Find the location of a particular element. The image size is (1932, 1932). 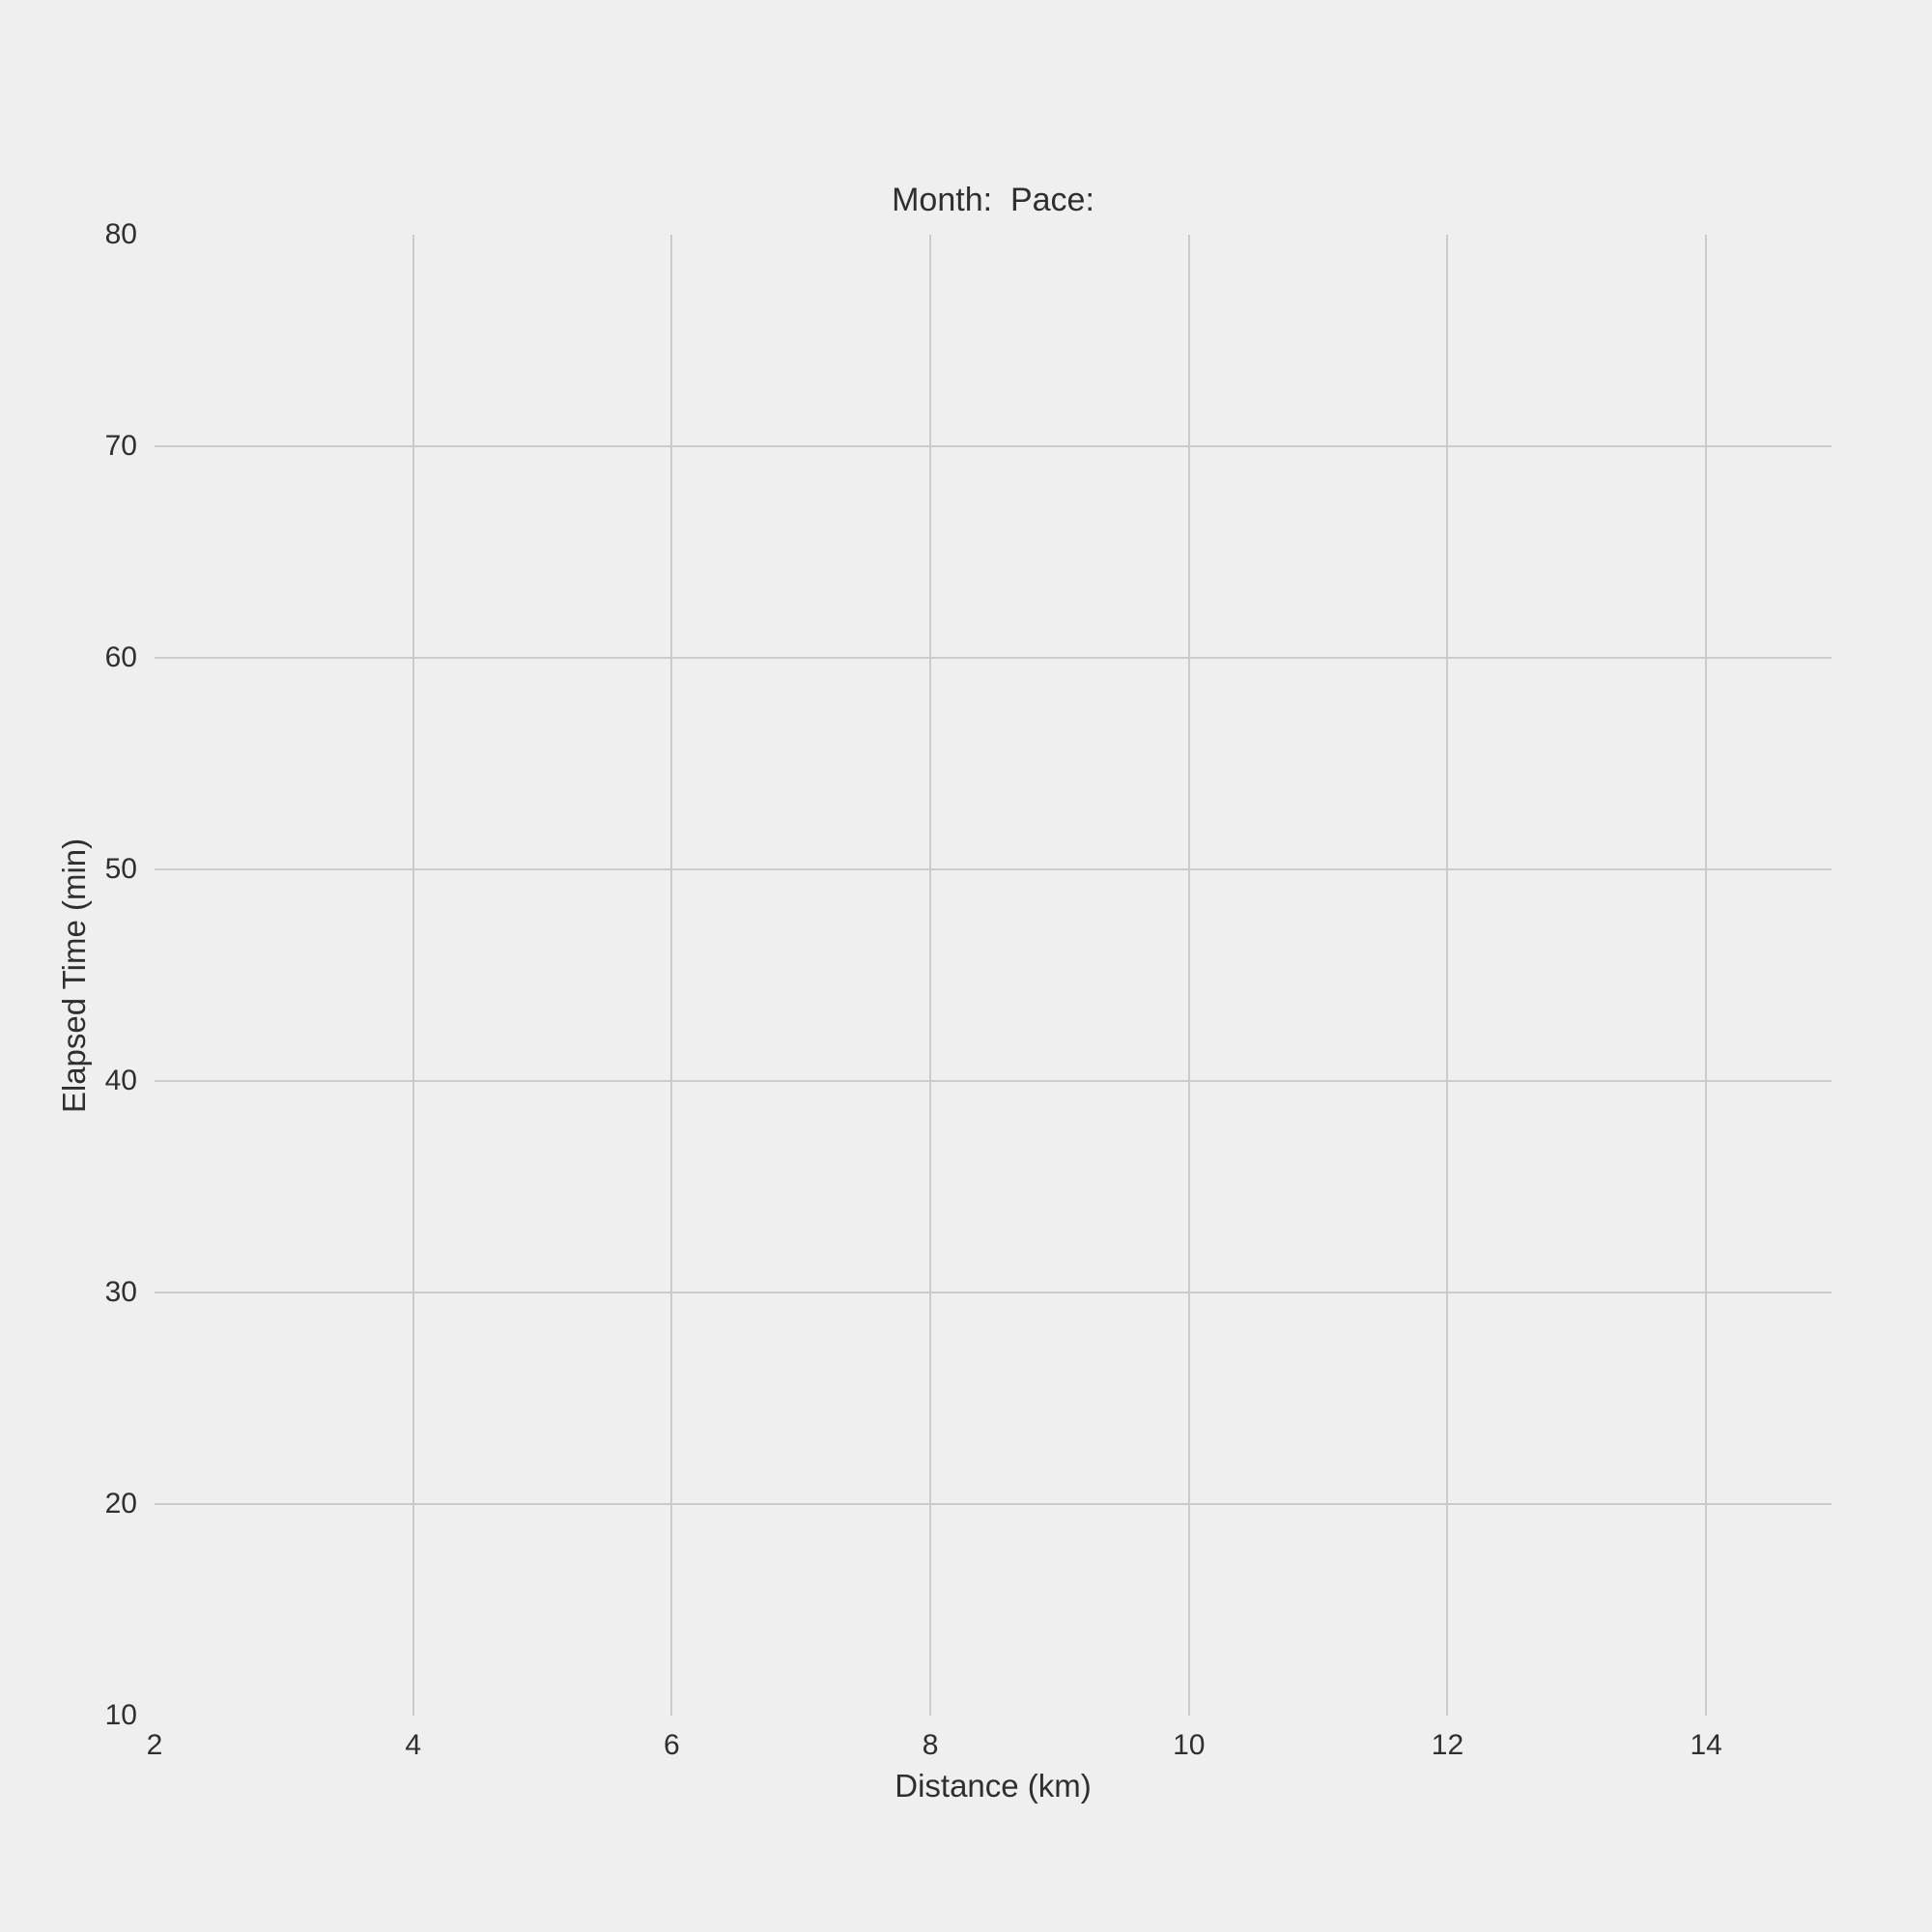

x-axis-label: Distance (km) is located at coordinates (993, 1786).